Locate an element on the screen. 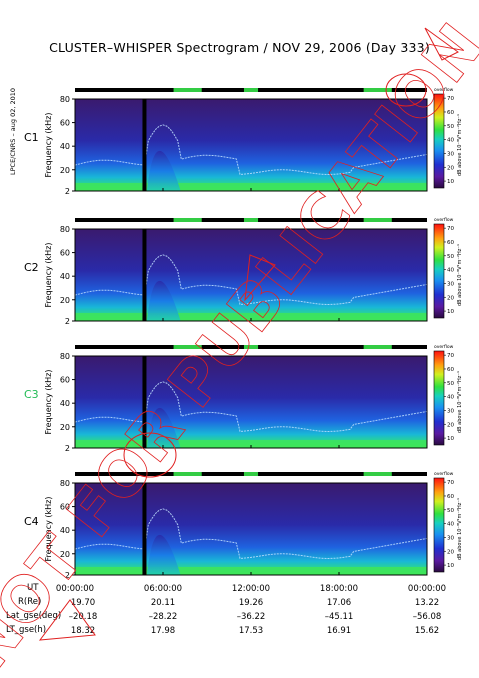  time-tick-label: 12:00:00 is located at coordinates (251, 589).